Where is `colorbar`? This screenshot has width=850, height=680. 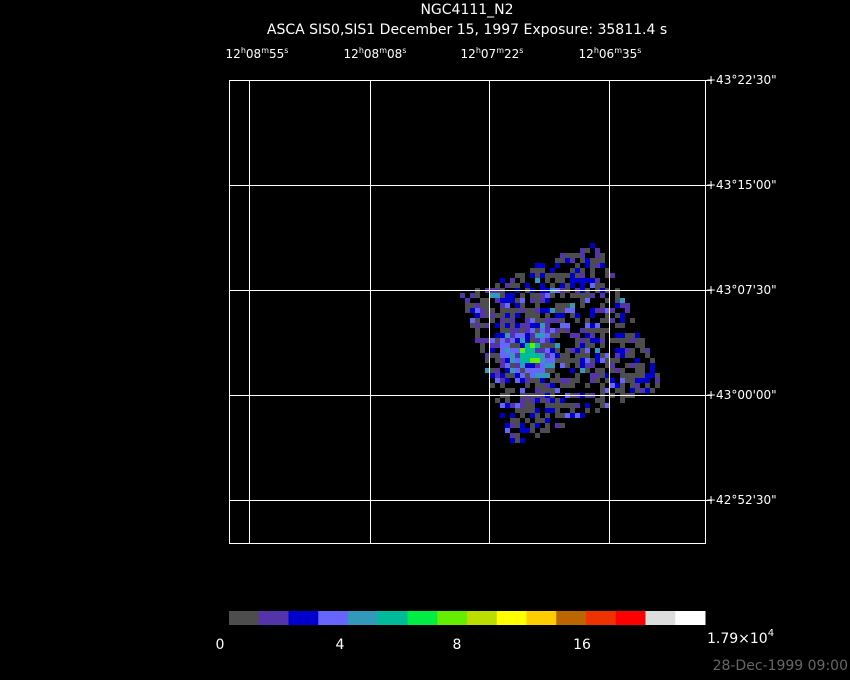 colorbar is located at coordinates (467, 618).